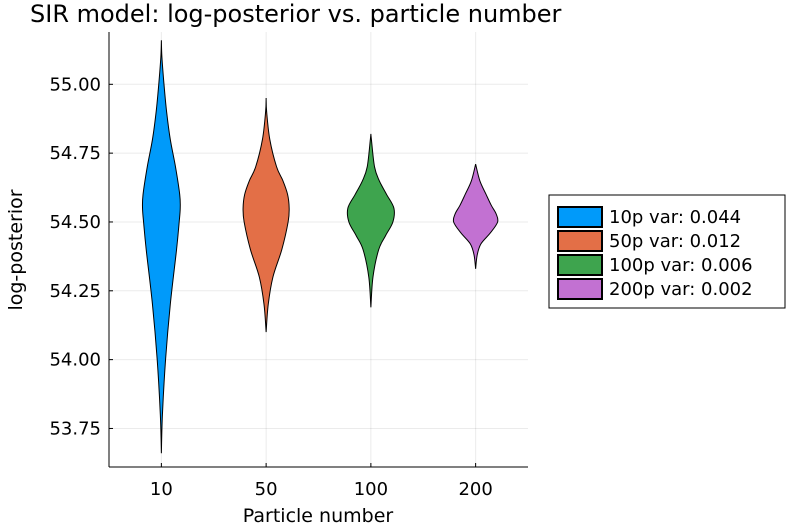  What do you see at coordinates (681, 289) in the screenshot?
I see `legend-label: 200p var: 0.002` at bounding box center [681, 289].